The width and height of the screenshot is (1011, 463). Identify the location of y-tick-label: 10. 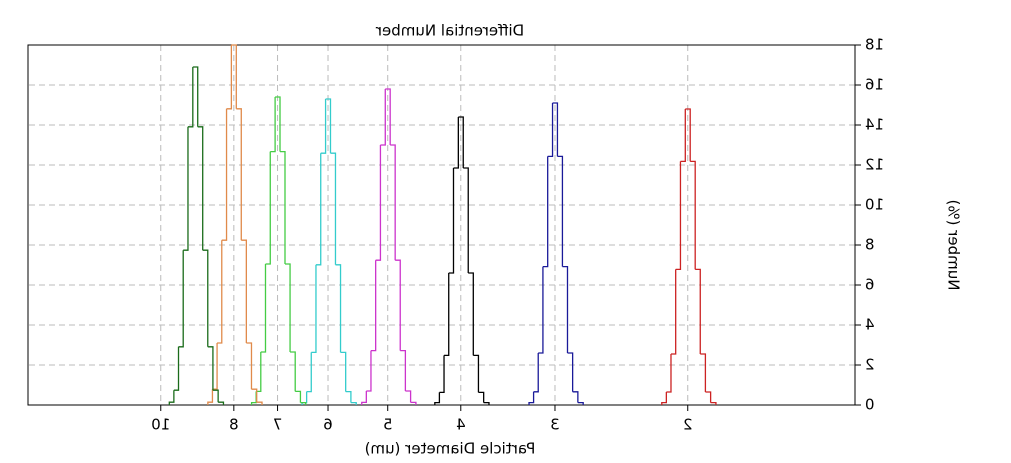
(874, 205).